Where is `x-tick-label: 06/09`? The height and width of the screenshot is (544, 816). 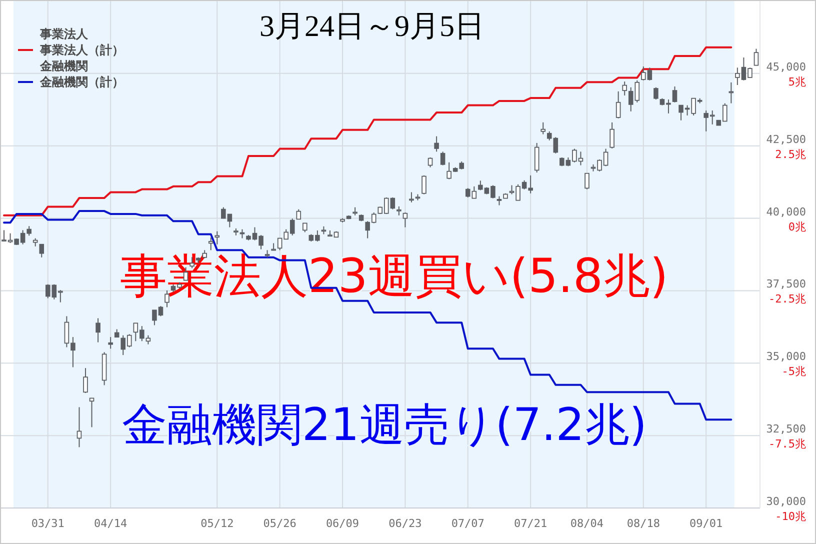
x-tick-label: 06/09 is located at coordinates (343, 523).